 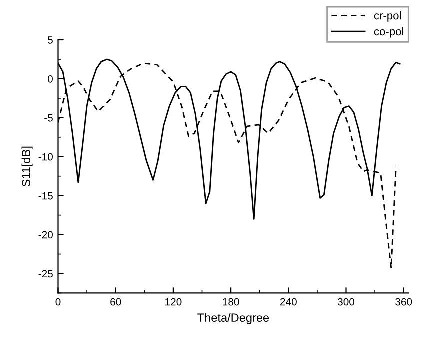 I want to click on y-tick-label: -10, so click(x=45, y=157).